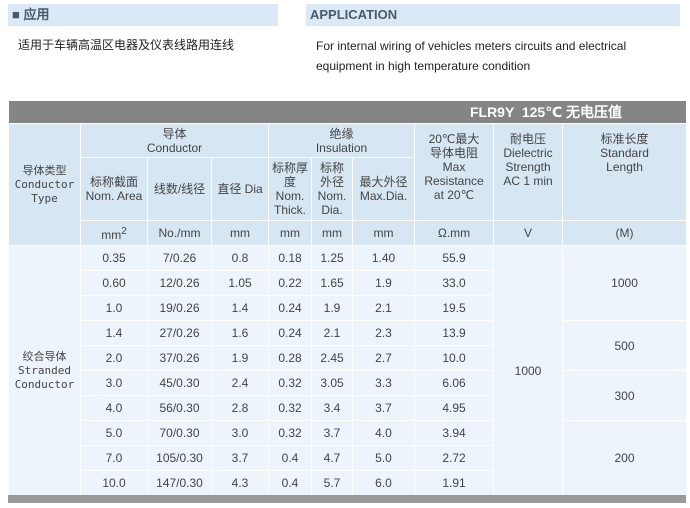 The height and width of the screenshot is (508, 690). I want to click on header-line: Strength, so click(528, 167).